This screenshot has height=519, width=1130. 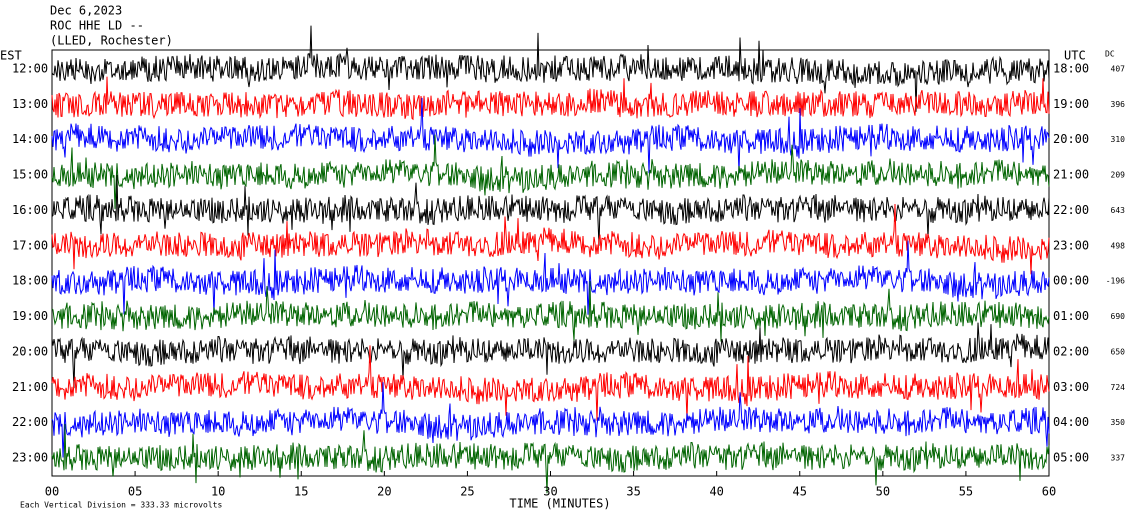 I want to click on est-label: 13:00, so click(x=30, y=104).